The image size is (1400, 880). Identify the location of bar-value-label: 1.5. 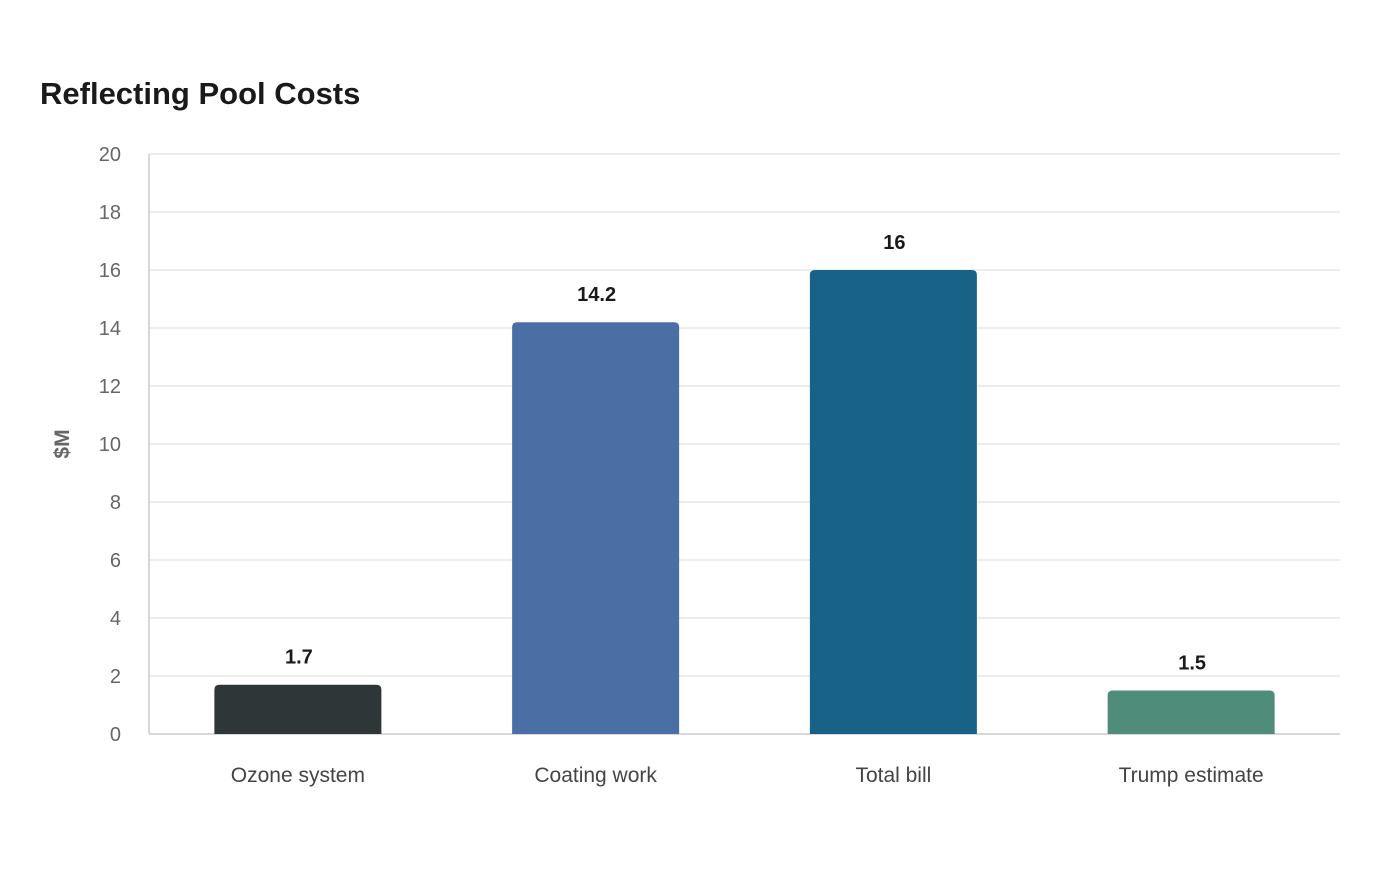
(1192, 664).